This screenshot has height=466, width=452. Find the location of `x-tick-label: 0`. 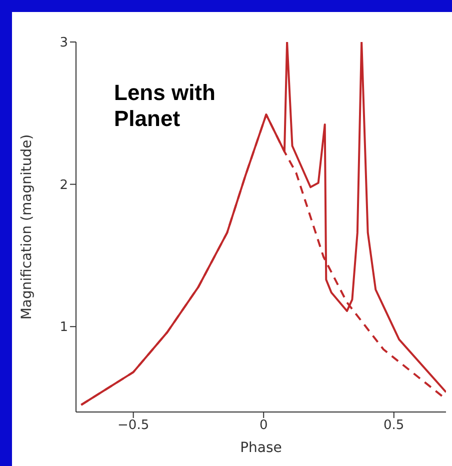

x-tick-label: 0 is located at coordinates (263, 426).